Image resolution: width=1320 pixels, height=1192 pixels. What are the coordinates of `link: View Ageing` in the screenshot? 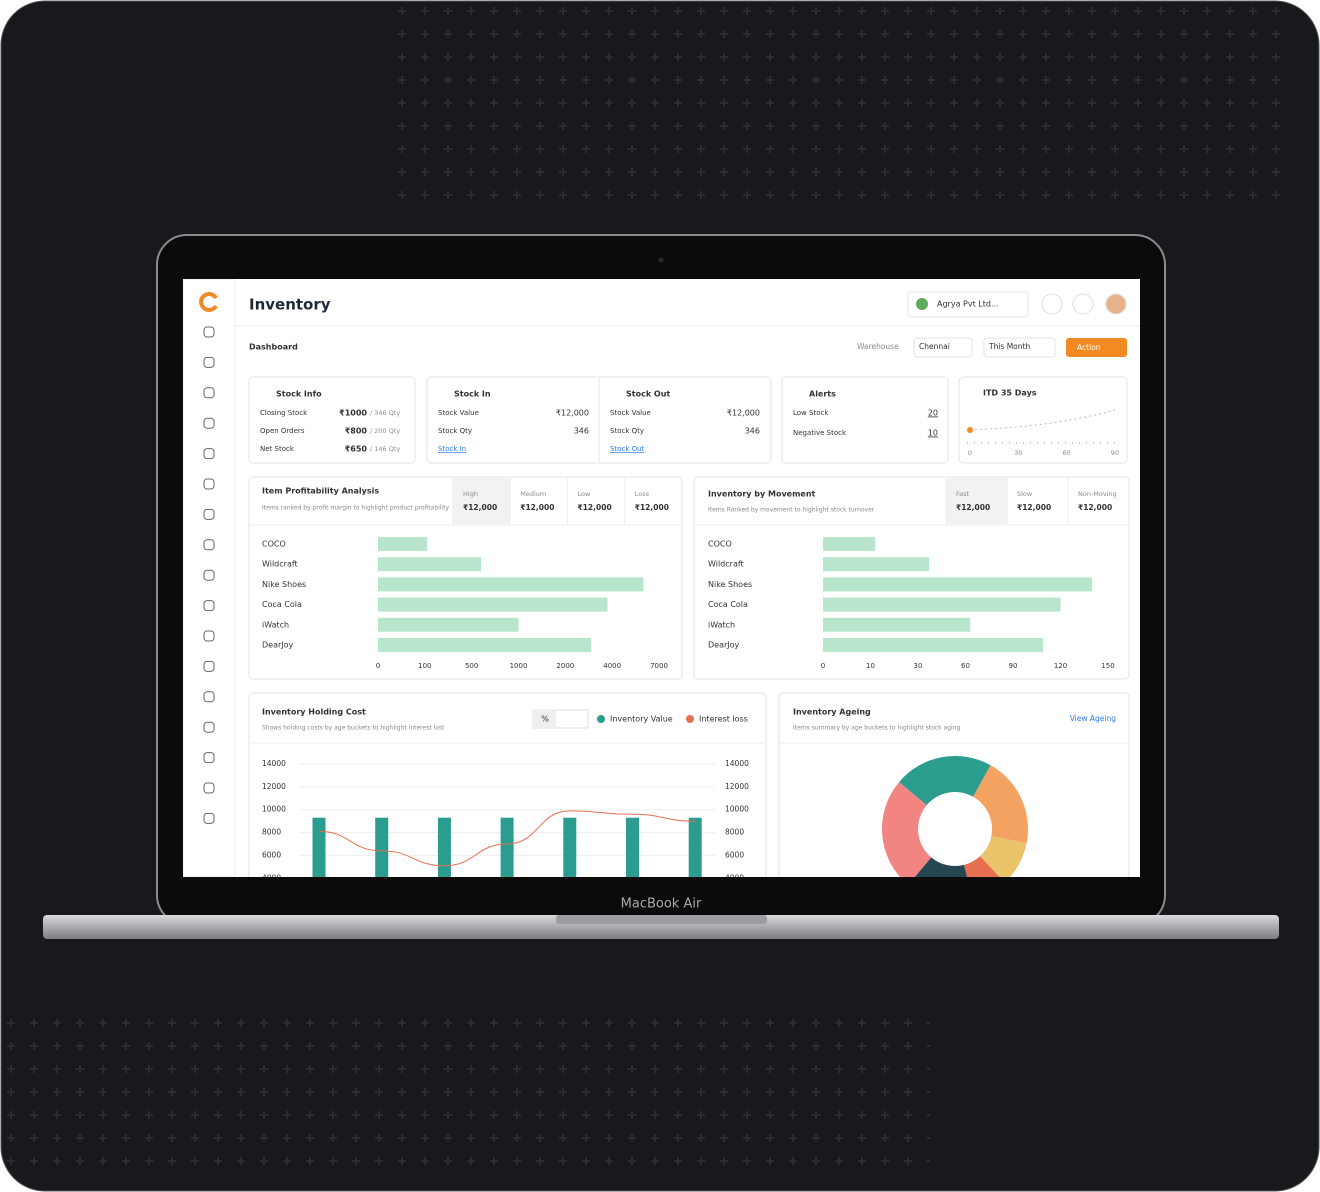 It's located at (1093, 718).